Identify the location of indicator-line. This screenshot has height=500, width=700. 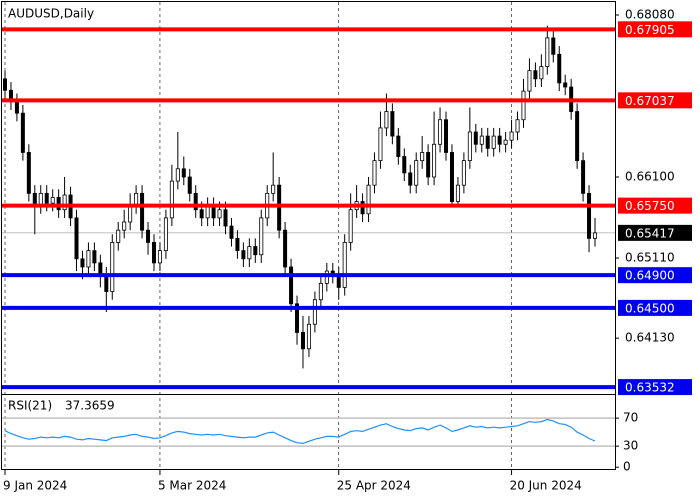
(300, 431).